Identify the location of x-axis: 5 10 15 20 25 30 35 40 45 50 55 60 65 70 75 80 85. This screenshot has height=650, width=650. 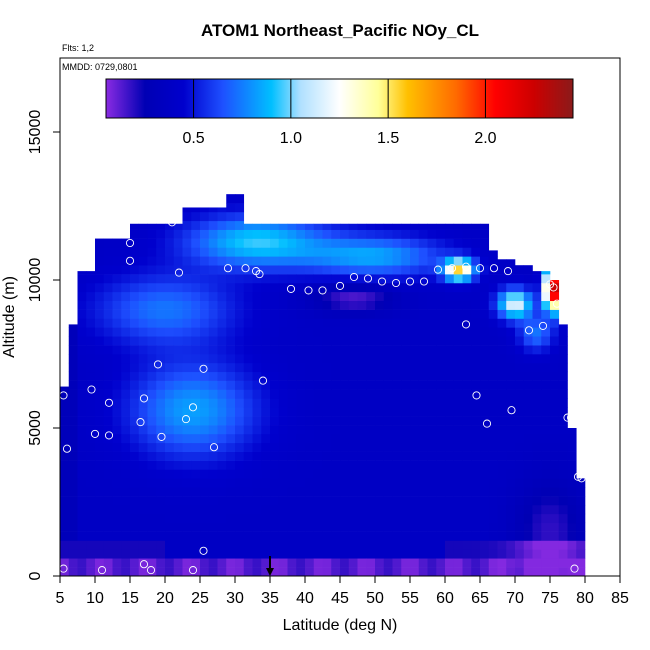
(342, 591).